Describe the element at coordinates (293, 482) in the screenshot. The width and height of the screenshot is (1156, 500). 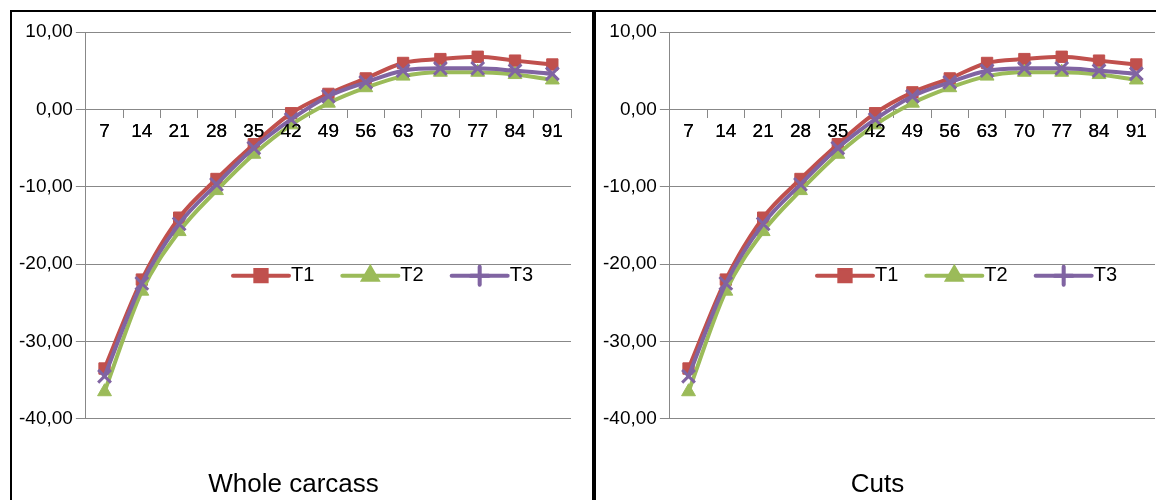
I see `text: Whole carcass` at that location.